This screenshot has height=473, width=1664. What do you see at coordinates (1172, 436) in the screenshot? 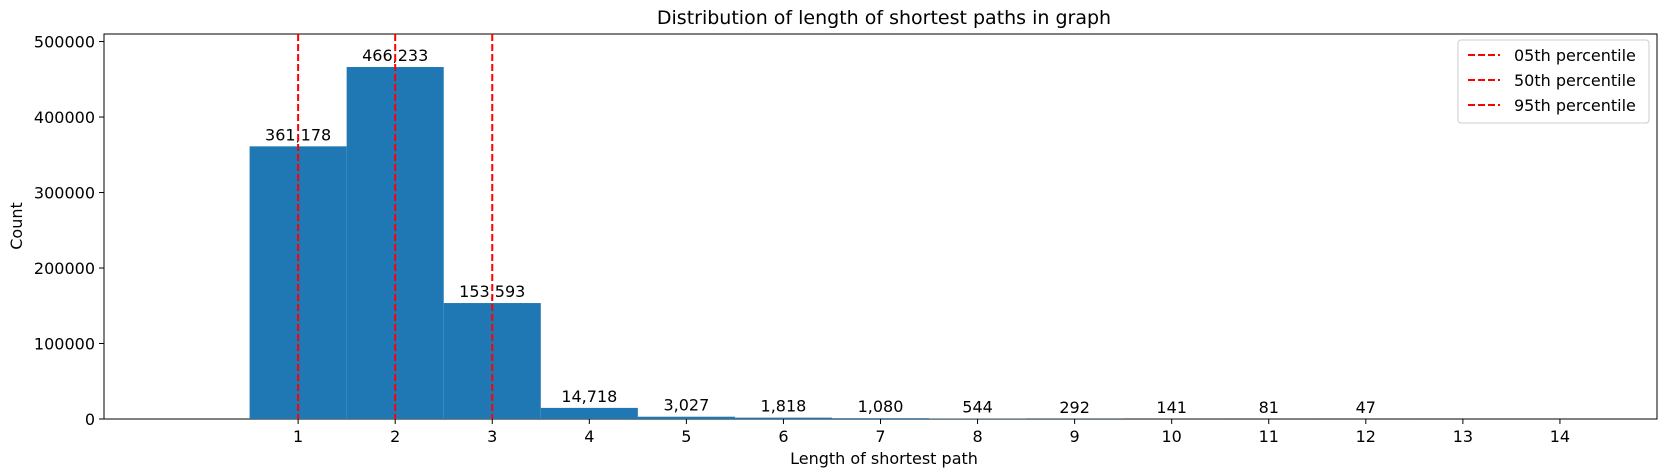
I see `x-tick-label-10: 10` at bounding box center [1172, 436].